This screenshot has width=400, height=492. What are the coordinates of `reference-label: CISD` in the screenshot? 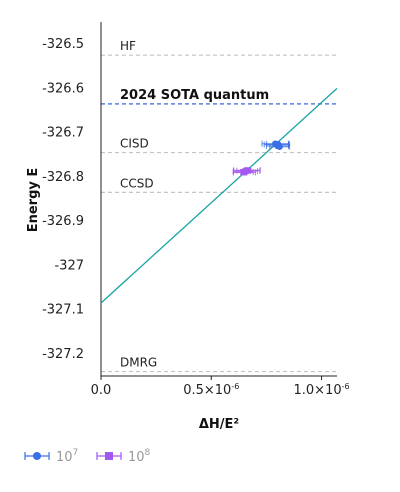 It's located at (134, 144).